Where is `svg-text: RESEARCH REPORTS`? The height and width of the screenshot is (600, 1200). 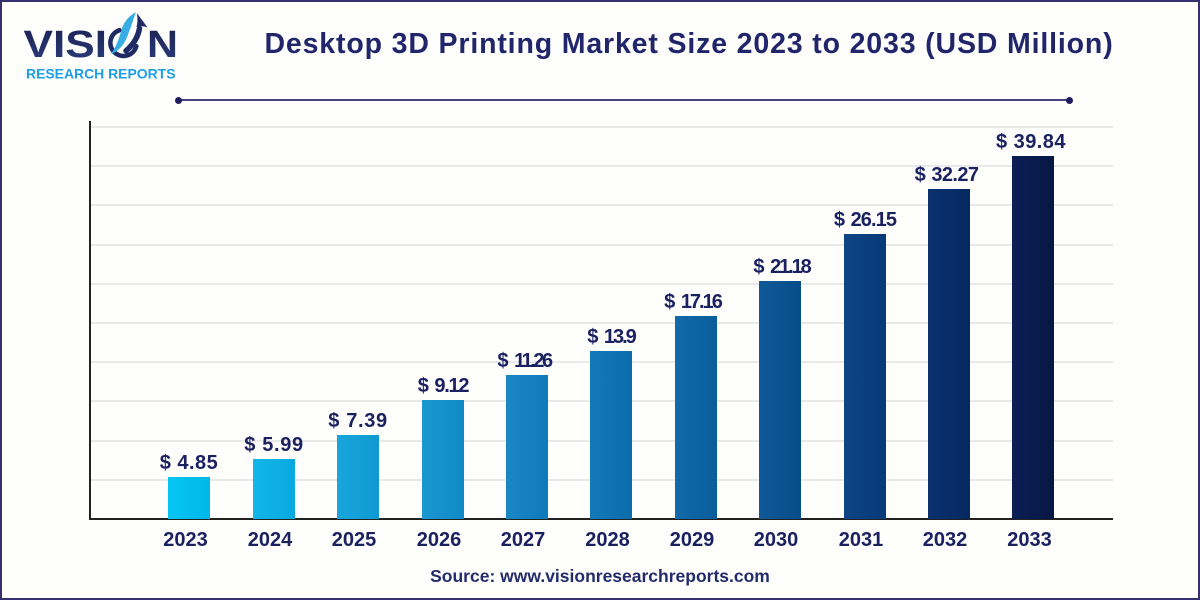 svg-text: RESEARCH REPORTS is located at coordinates (101, 74).